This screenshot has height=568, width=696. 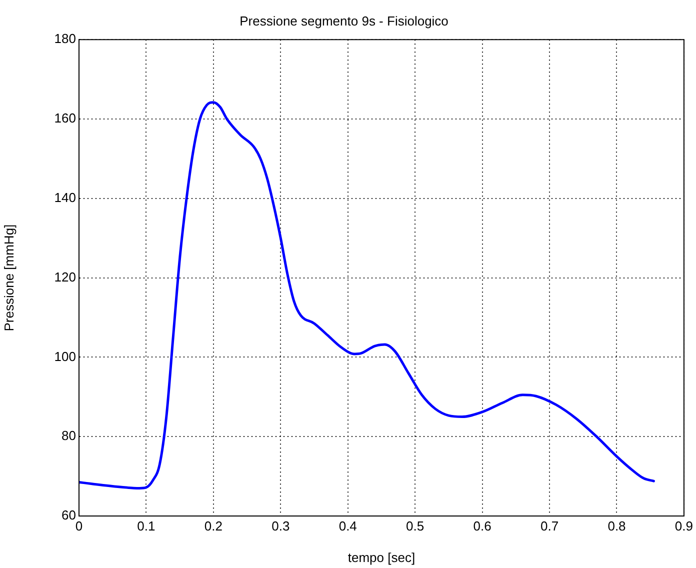 What do you see at coordinates (382, 557) in the screenshot?
I see `x-axis-title: tempo [sec]` at bounding box center [382, 557].